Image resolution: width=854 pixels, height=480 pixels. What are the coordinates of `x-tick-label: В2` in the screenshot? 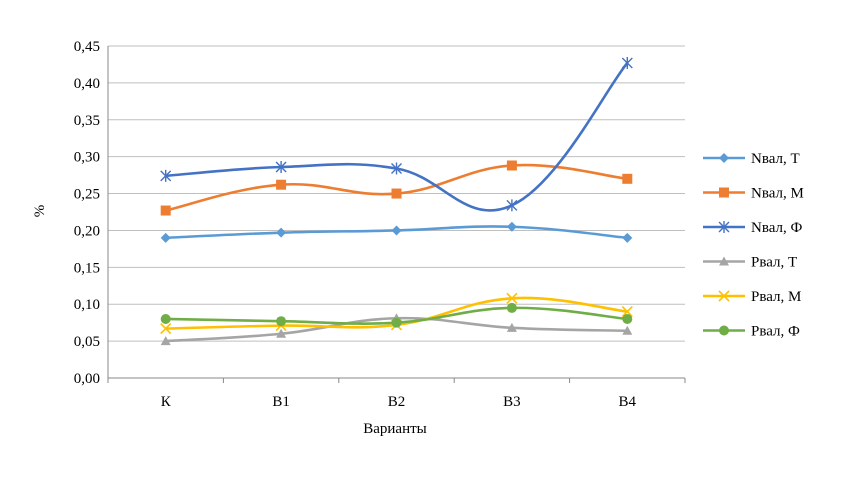 It's located at (397, 402).